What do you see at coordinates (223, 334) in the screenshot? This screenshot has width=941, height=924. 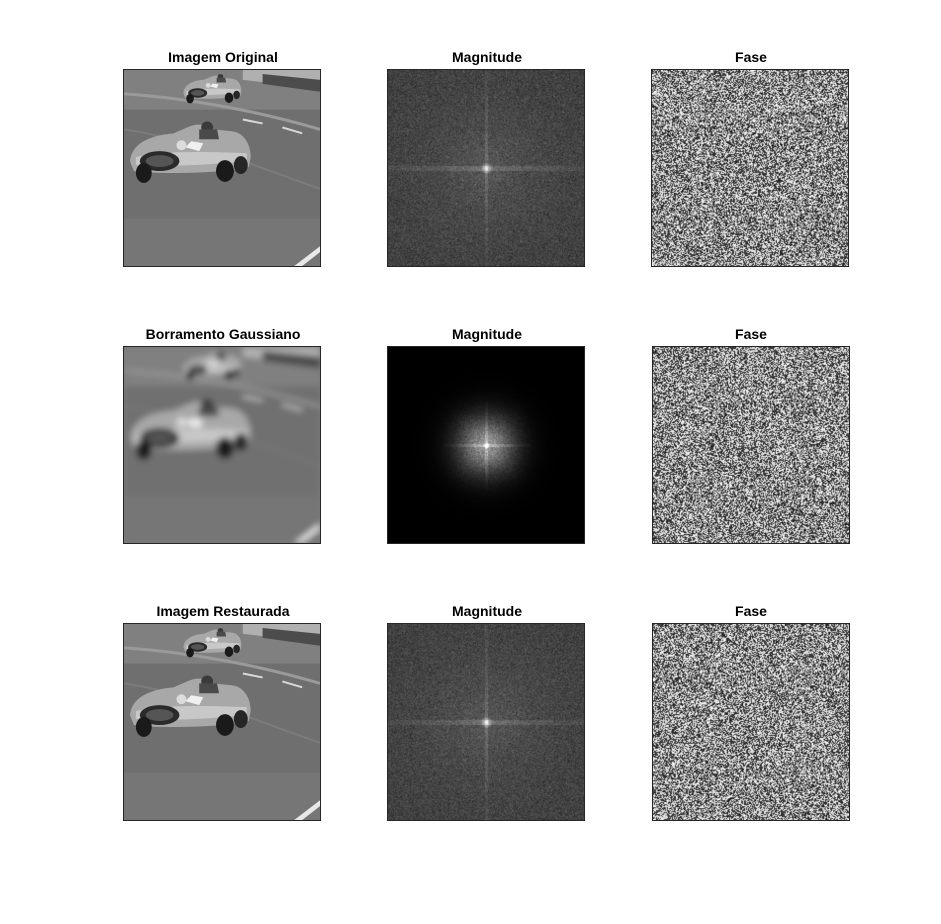 I see `panel-title-blurred: Borramento Gaussiano` at bounding box center [223, 334].